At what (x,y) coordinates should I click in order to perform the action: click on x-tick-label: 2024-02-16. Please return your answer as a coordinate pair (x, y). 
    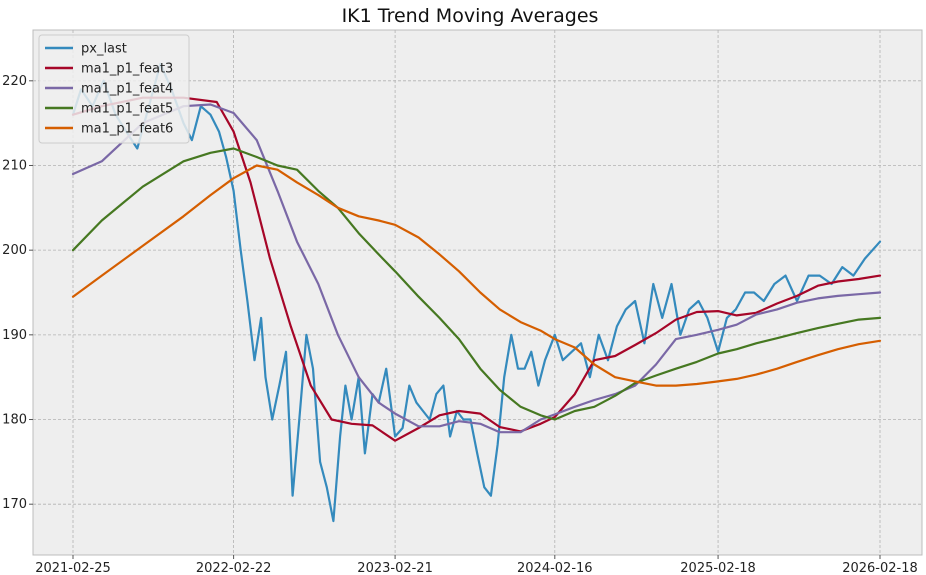
    Looking at the image, I should click on (555, 568).